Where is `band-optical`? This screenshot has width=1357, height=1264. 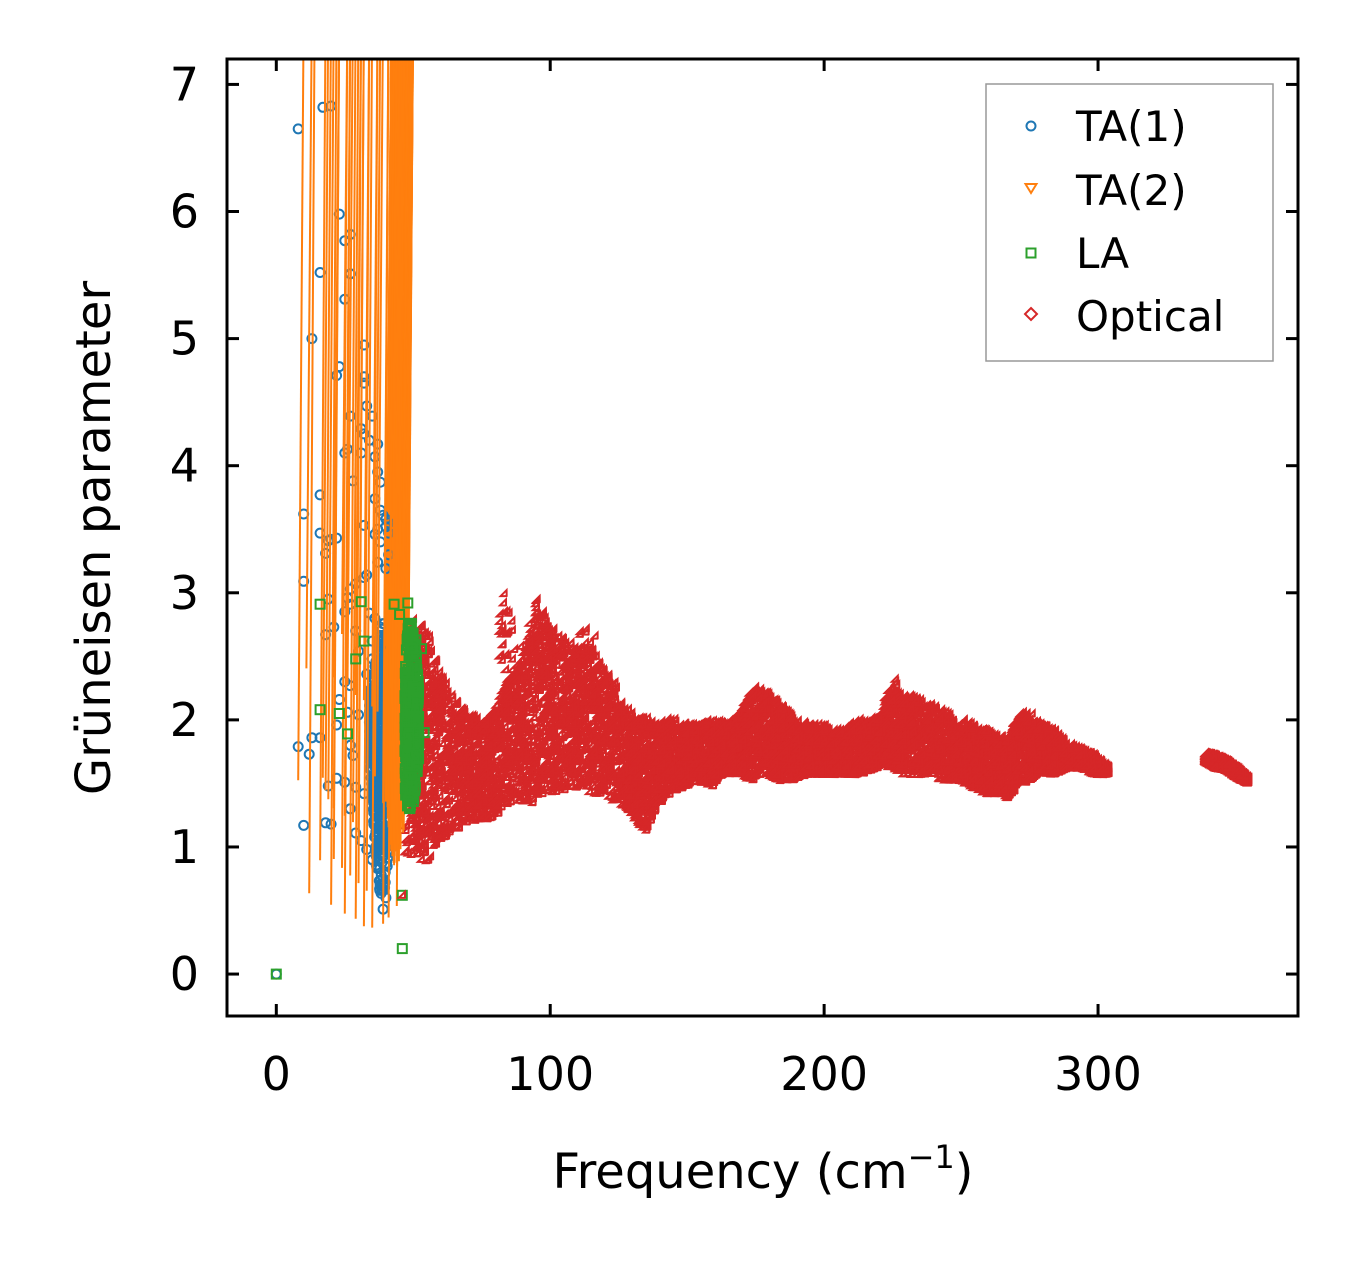 band-optical is located at coordinates (756, 729).